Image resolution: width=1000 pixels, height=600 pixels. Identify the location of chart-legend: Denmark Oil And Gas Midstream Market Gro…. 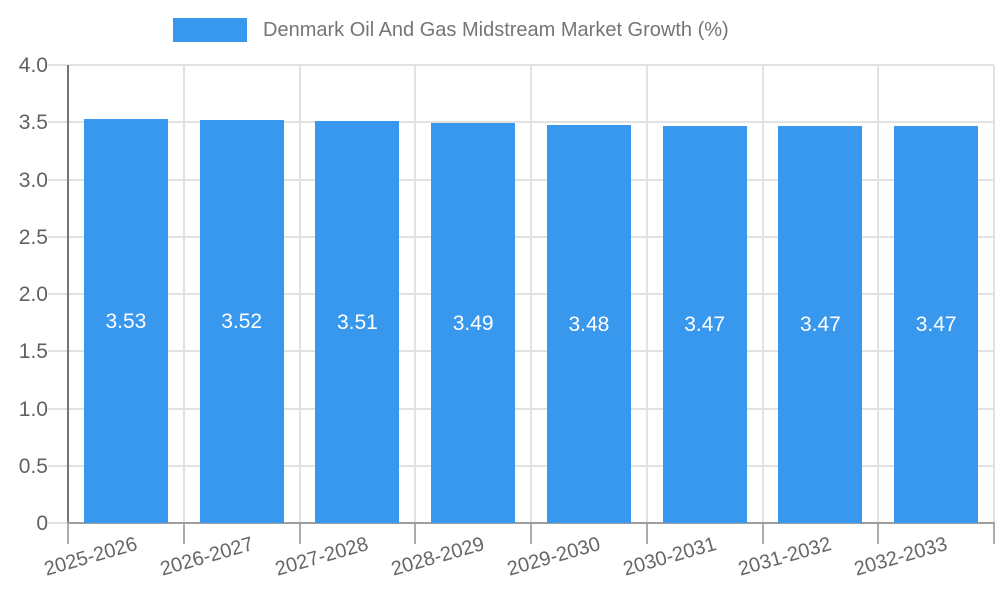
(451, 30).